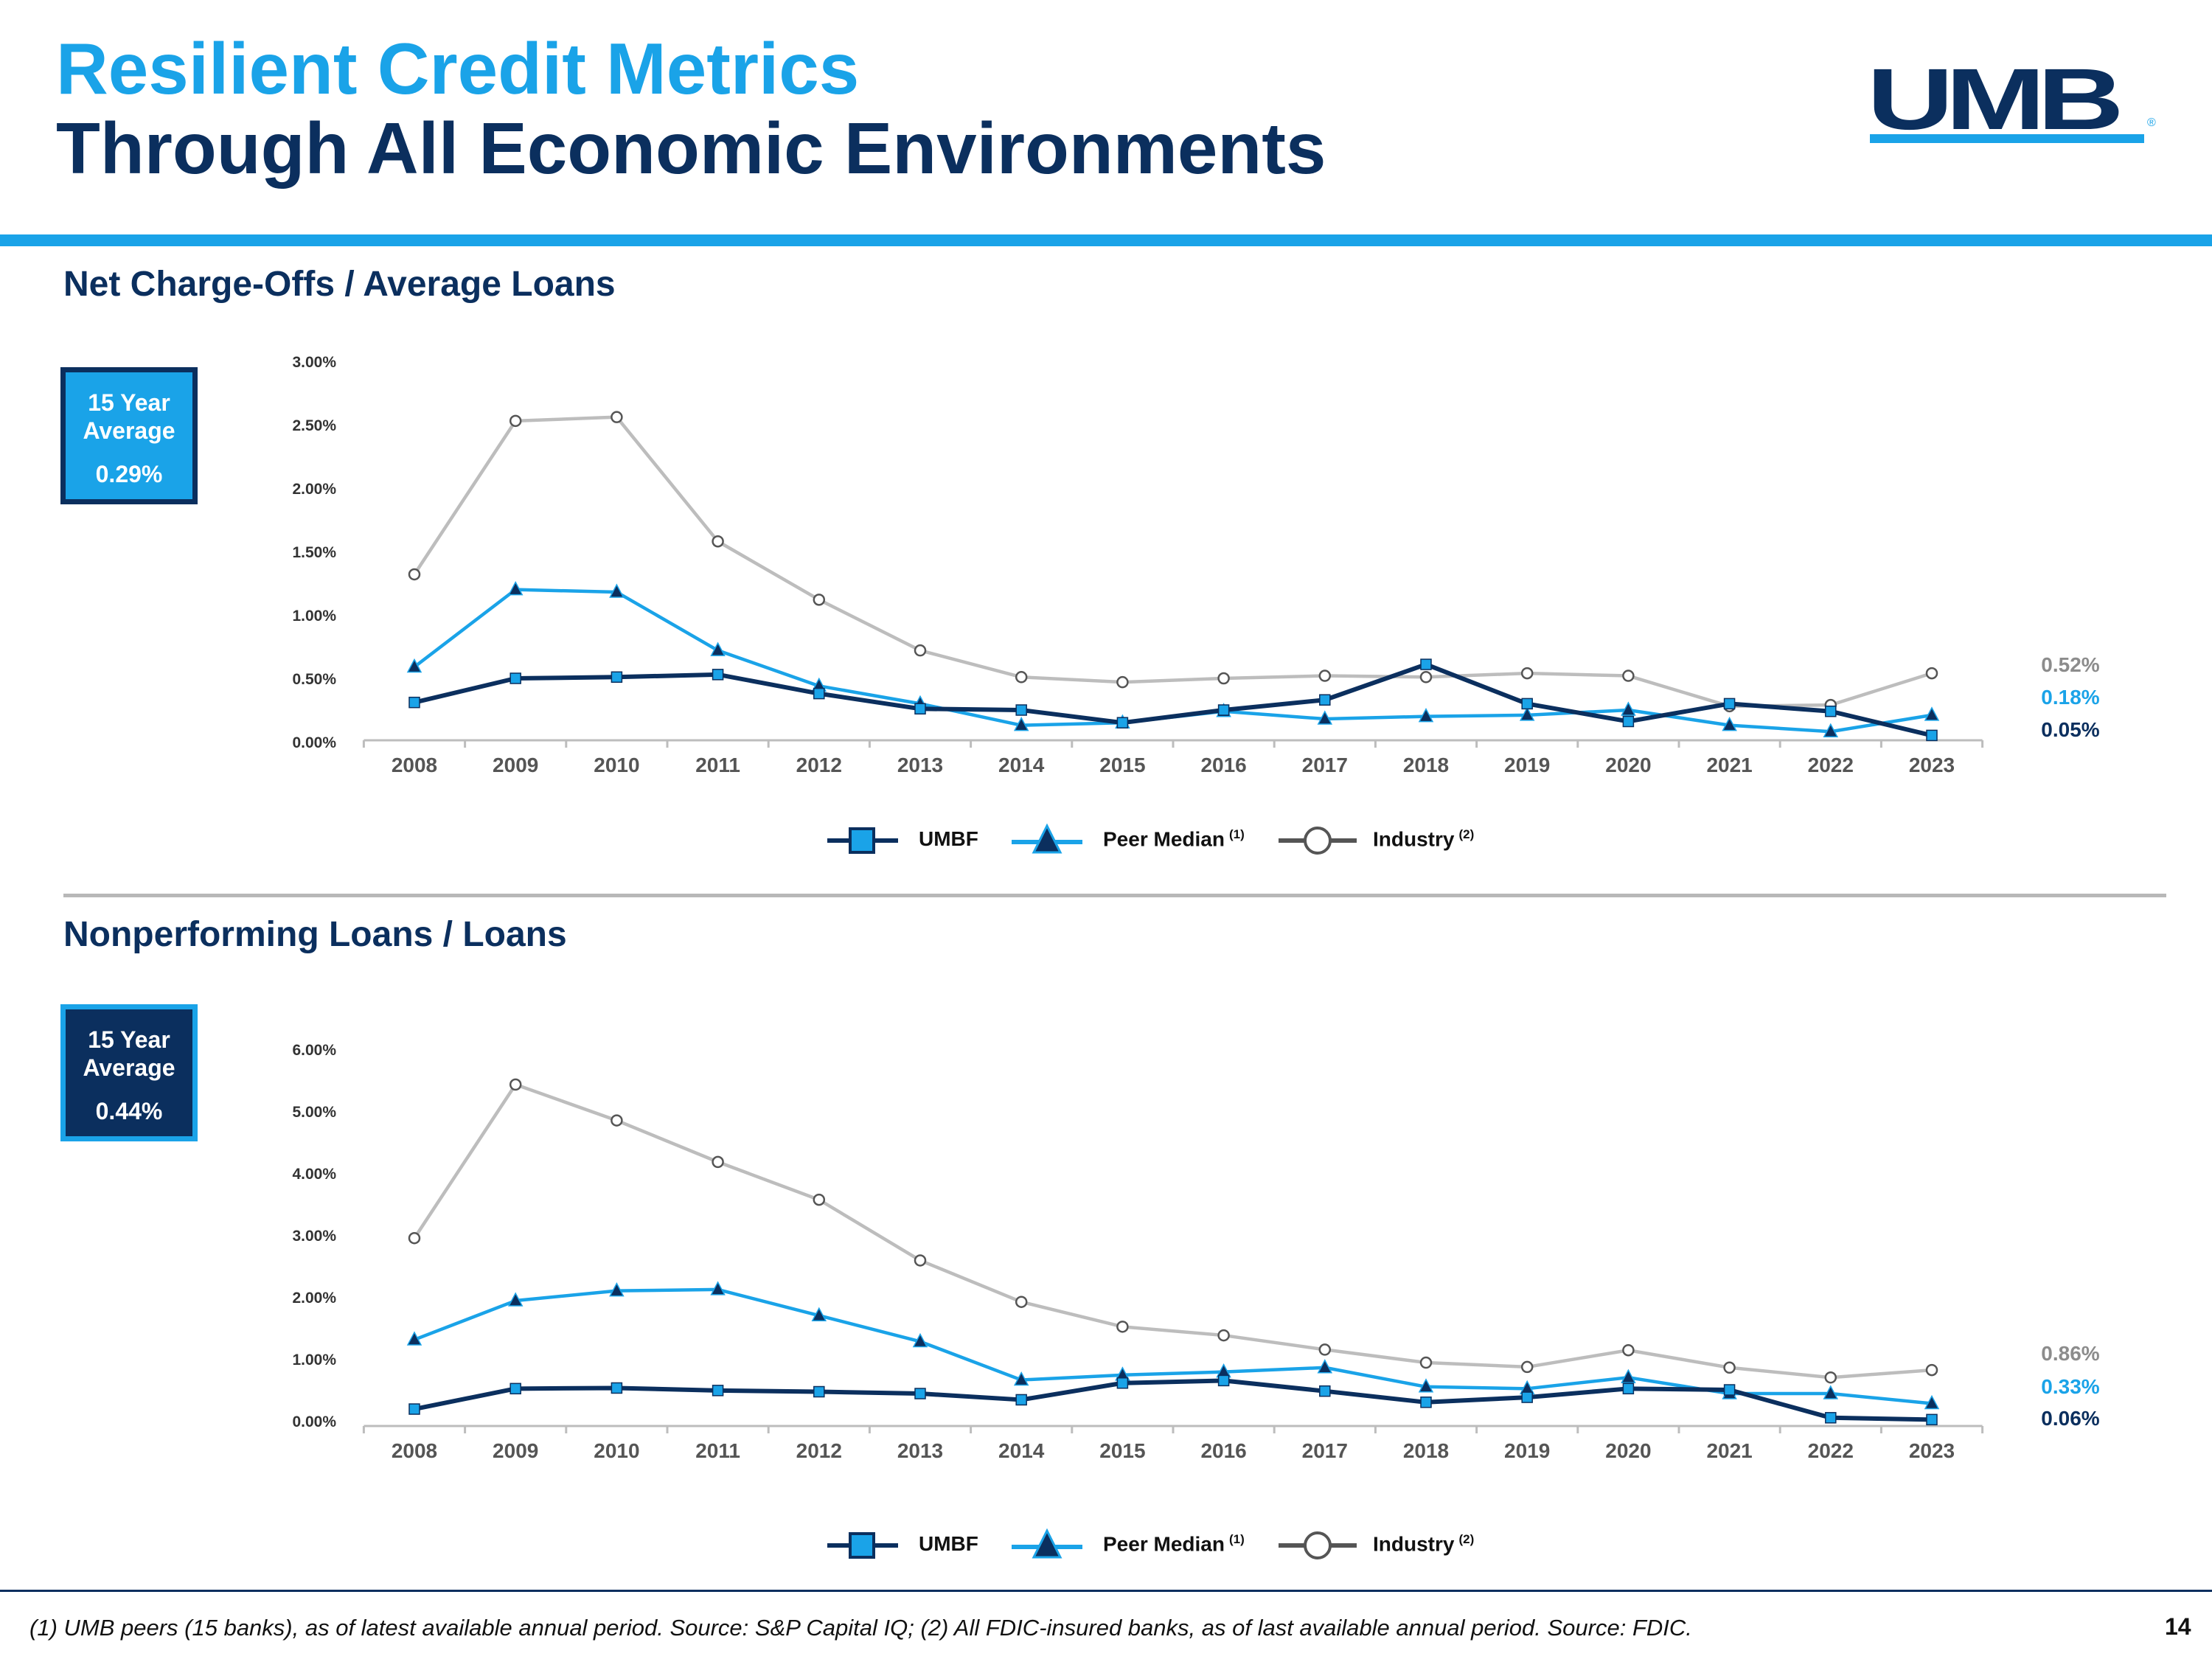 The height and width of the screenshot is (1659, 2212). What do you see at coordinates (1106, 240) in the screenshot?
I see `header-rule` at bounding box center [1106, 240].